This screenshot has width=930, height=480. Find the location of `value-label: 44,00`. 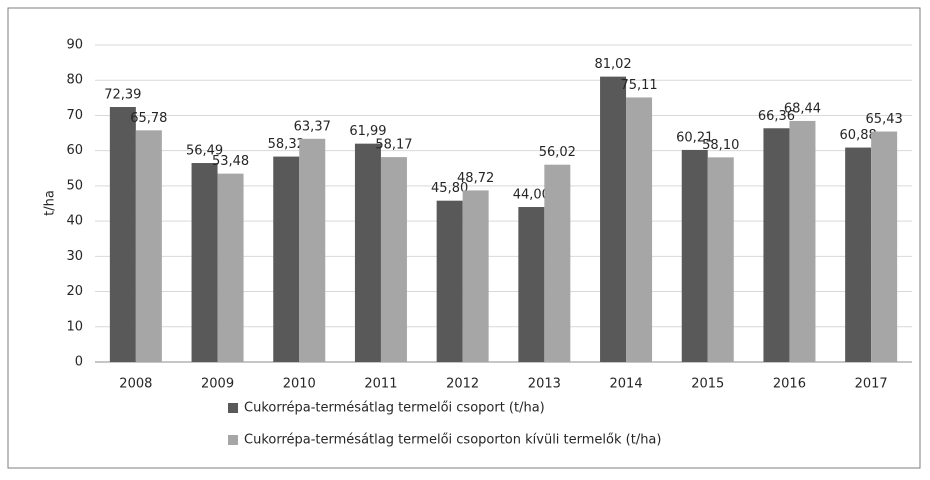

value-label: 44,00 is located at coordinates (531, 195).